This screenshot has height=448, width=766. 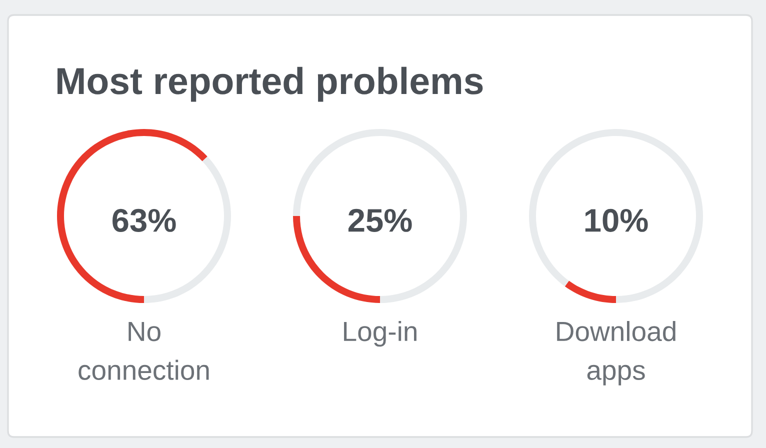 What do you see at coordinates (616, 220) in the screenshot?
I see `data-label: 10%` at bounding box center [616, 220].